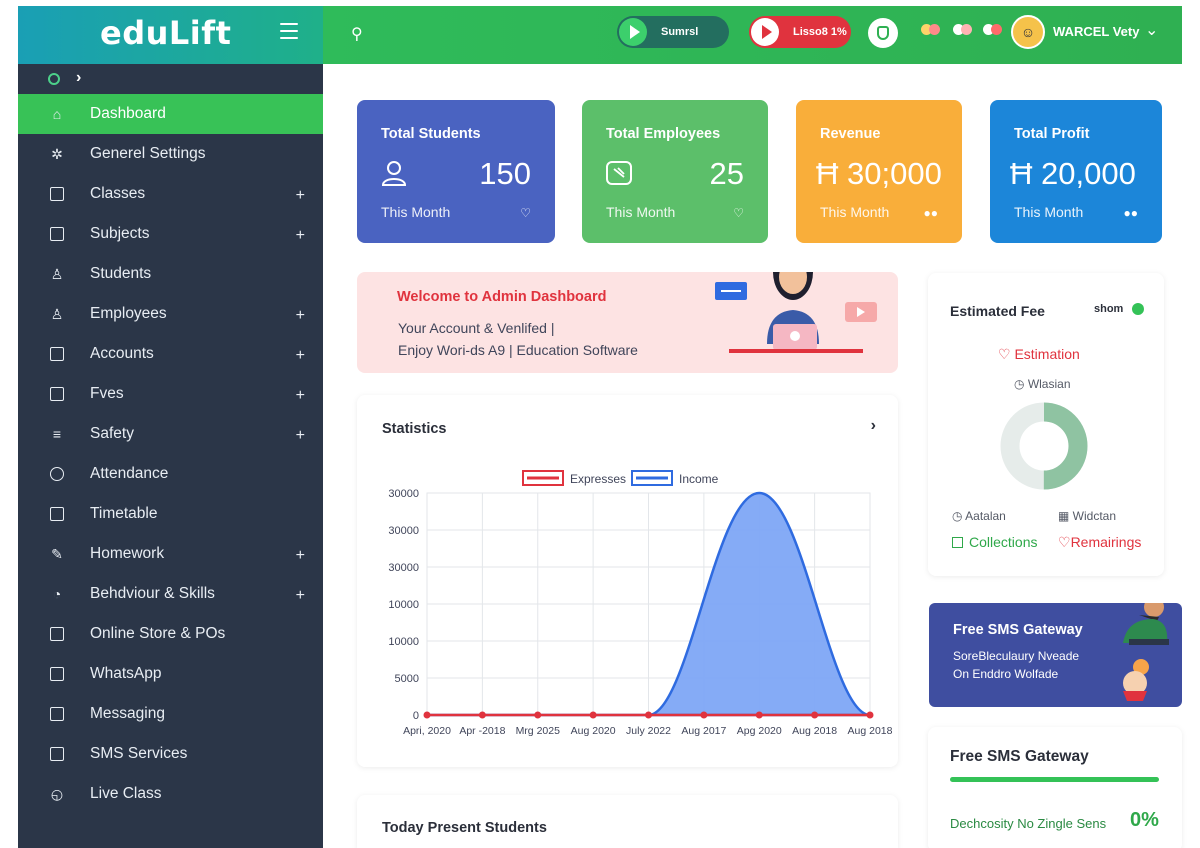 Image resolution: width=1200 pixels, height=848 pixels. Describe the element at coordinates (1019, 756) in the screenshot. I see `sms-gateway-title: Free SMS Gateway` at that location.